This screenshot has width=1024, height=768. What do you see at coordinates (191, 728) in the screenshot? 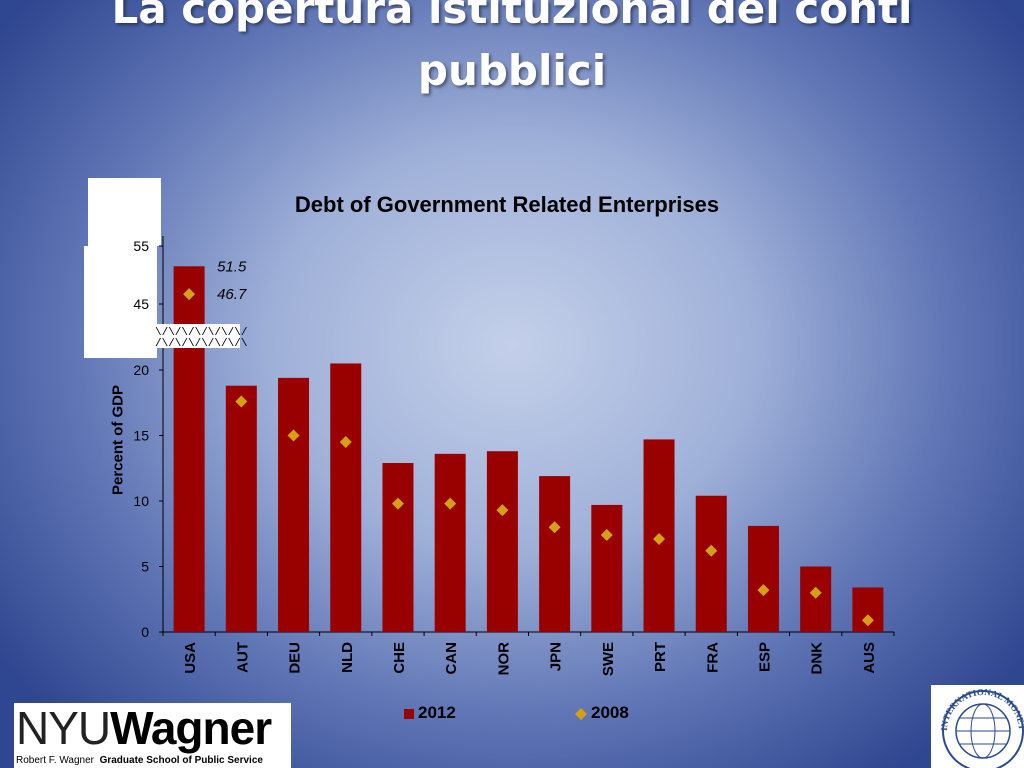
I see `wagner-wordmark: Wagner` at bounding box center [191, 728].